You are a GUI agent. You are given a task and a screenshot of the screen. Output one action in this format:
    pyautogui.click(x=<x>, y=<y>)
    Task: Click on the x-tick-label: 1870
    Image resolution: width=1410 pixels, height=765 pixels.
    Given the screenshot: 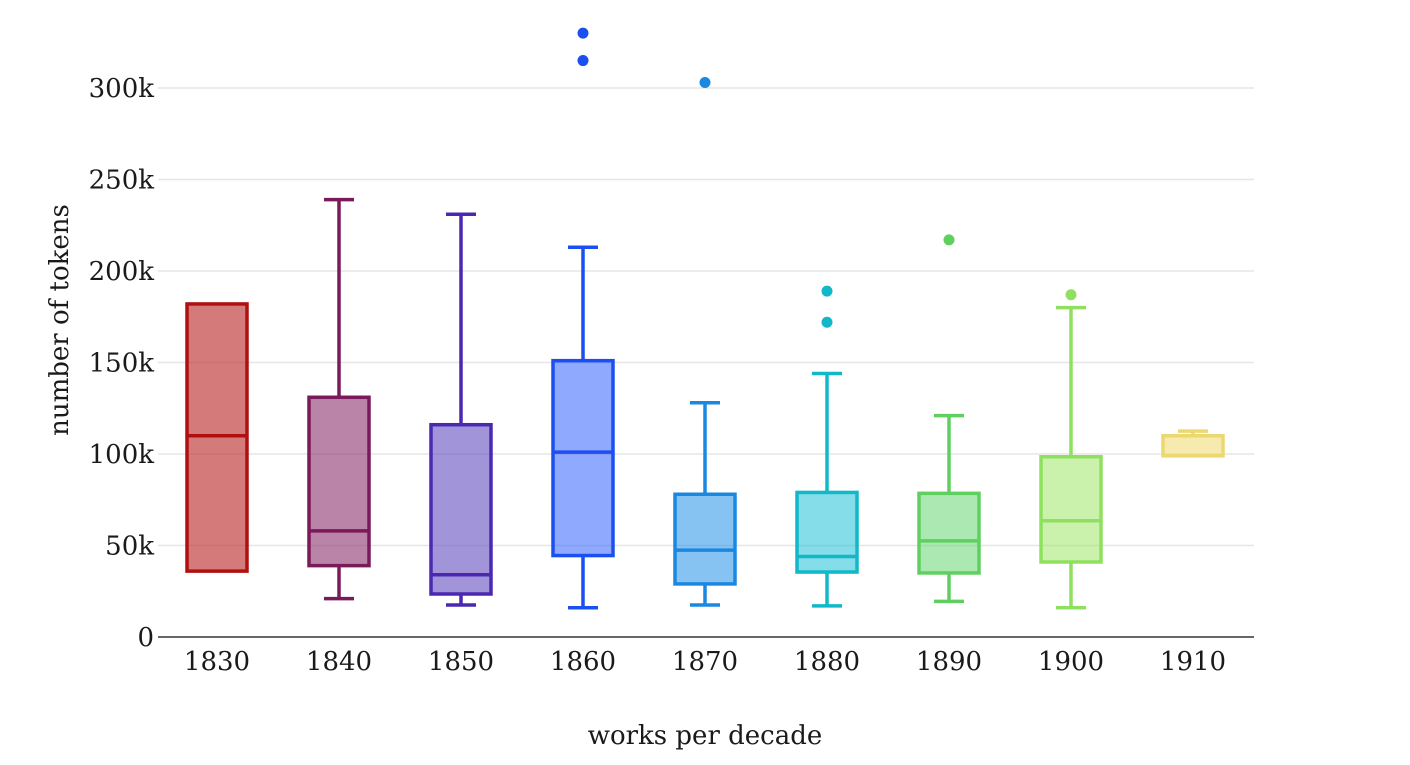 What is the action you would take?
    pyautogui.click(x=705, y=662)
    